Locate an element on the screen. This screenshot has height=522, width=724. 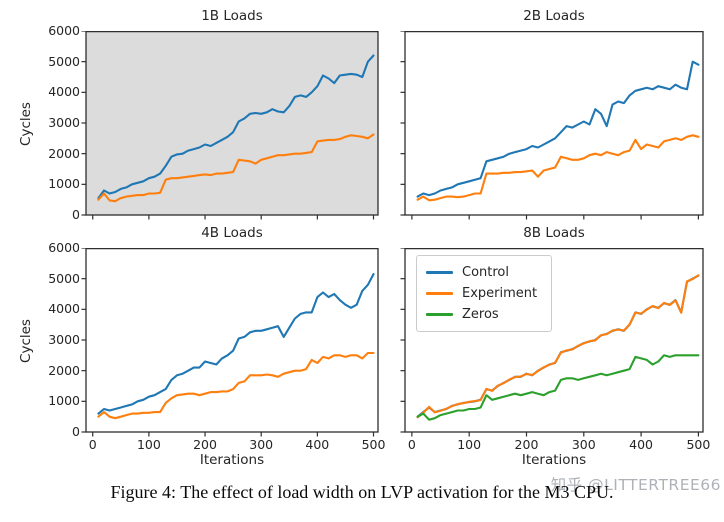
panel-title-1b: 1B Loads is located at coordinates (232, 16).